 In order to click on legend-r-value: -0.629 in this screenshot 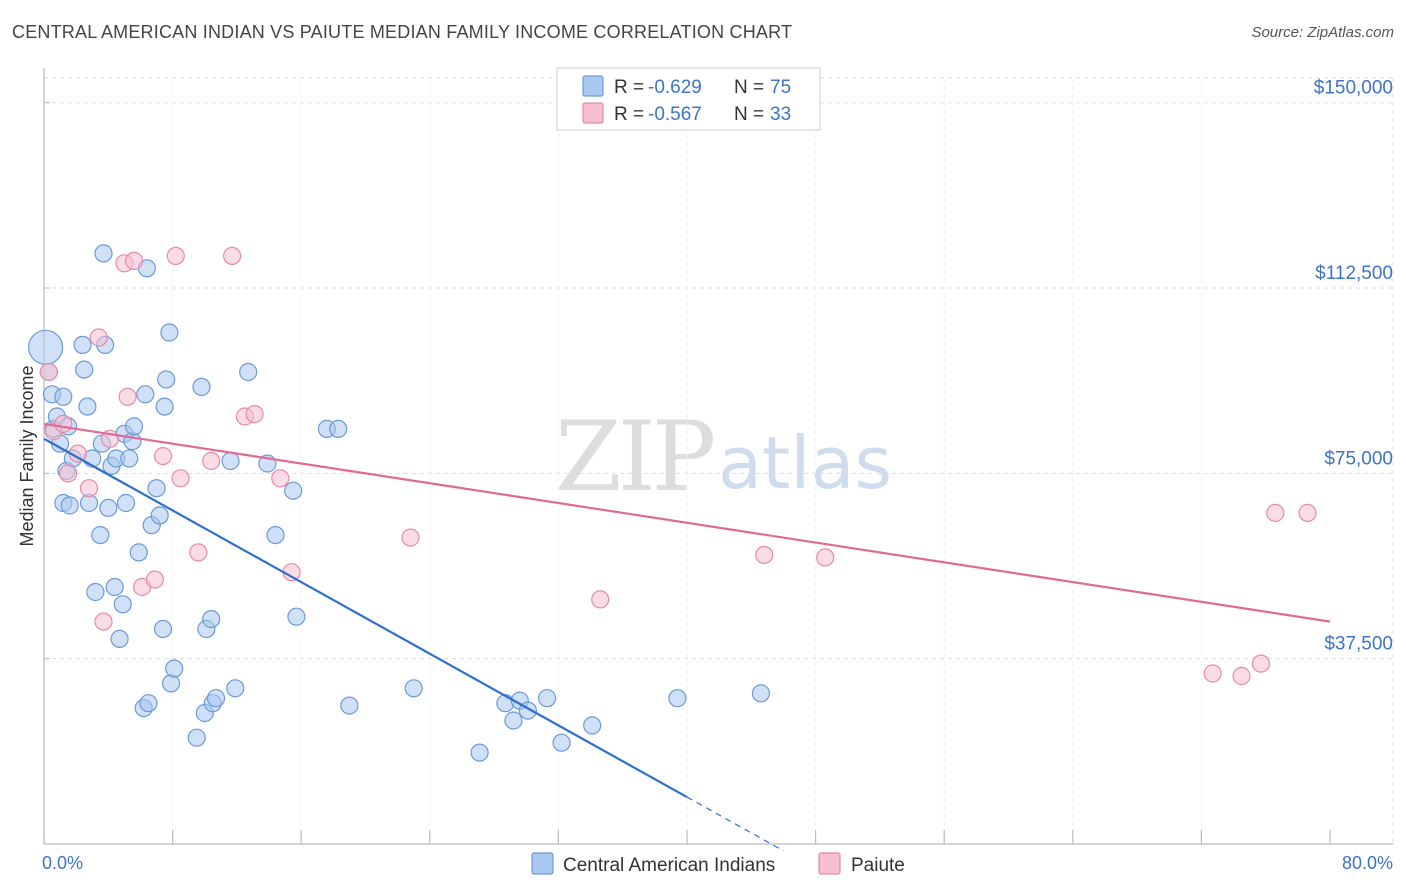, I will do `click(675, 87)`.